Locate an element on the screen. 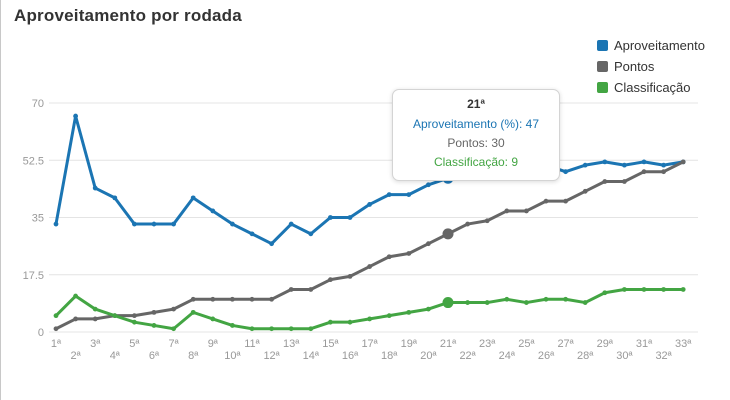  x-axis-label: 27ª is located at coordinates (565, 344).